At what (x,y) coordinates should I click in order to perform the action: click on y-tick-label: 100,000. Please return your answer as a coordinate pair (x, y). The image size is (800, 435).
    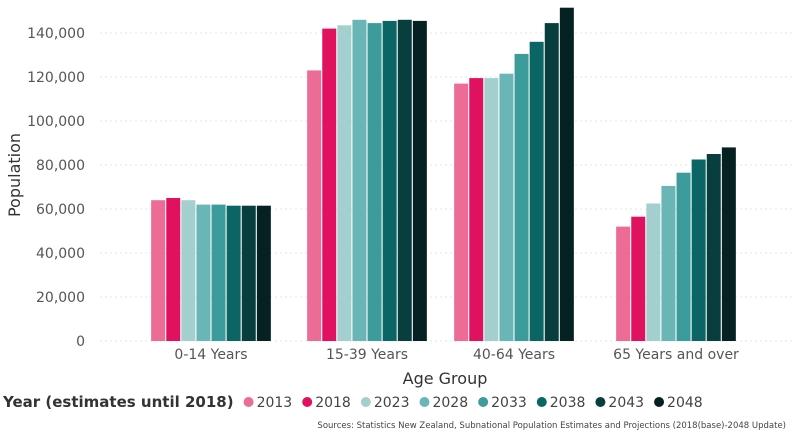
    Looking at the image, I should click on (56, 122).